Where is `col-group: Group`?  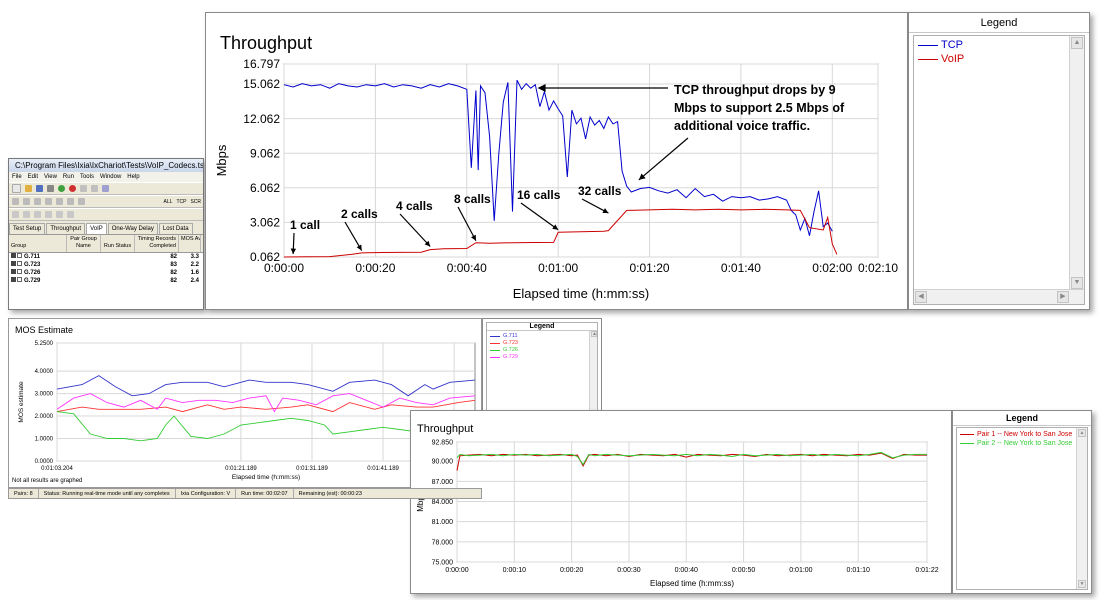 col-group: Group is located at coordinates (38, 243).